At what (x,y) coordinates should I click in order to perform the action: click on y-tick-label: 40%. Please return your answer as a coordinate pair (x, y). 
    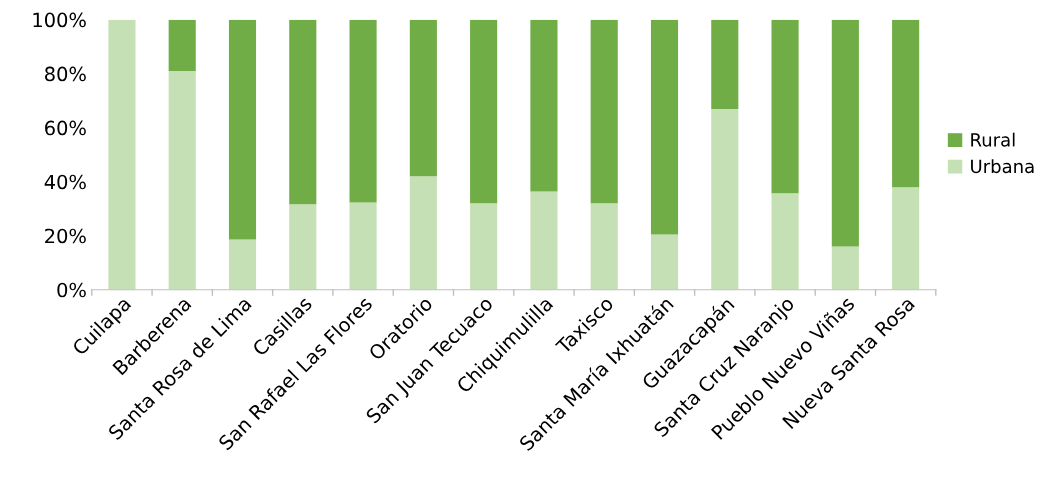
    Looking at the image, I should click on (65, 182).